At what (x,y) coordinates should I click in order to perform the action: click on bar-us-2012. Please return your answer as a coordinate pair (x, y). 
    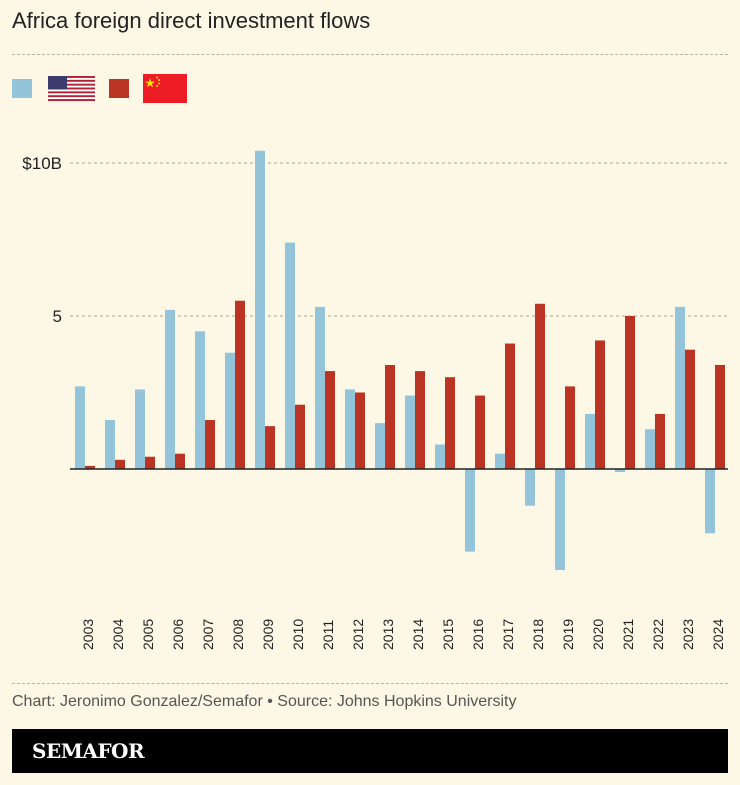
    Looking at the image, I should click on (350, 429).